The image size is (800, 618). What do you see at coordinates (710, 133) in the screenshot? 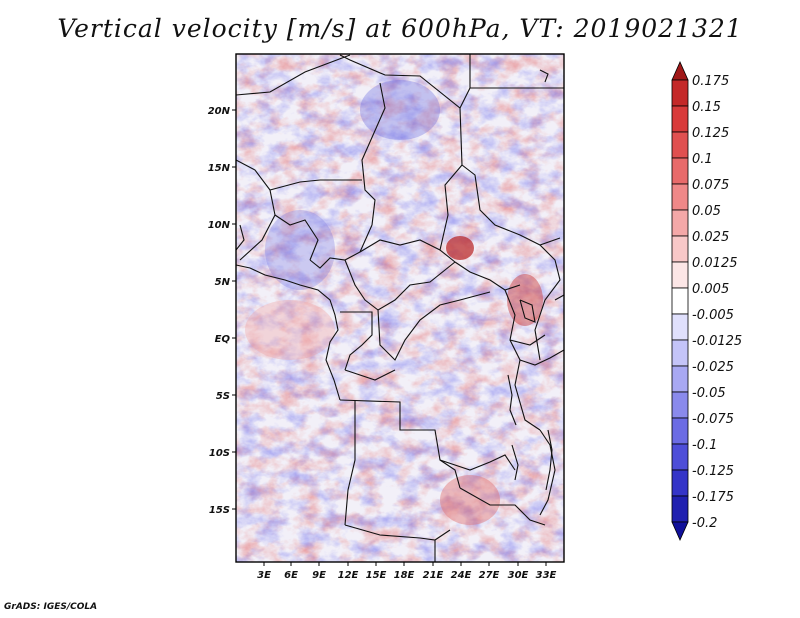
I see `colorbar-label: 0.125` at bounding box center [710, 133].